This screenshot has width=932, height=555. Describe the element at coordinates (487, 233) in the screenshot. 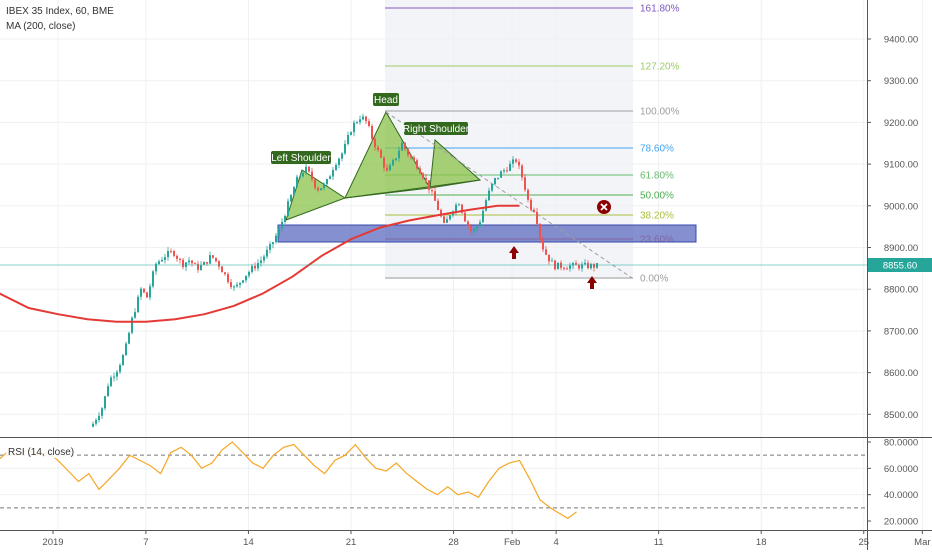

I see `support-zone` at that location.